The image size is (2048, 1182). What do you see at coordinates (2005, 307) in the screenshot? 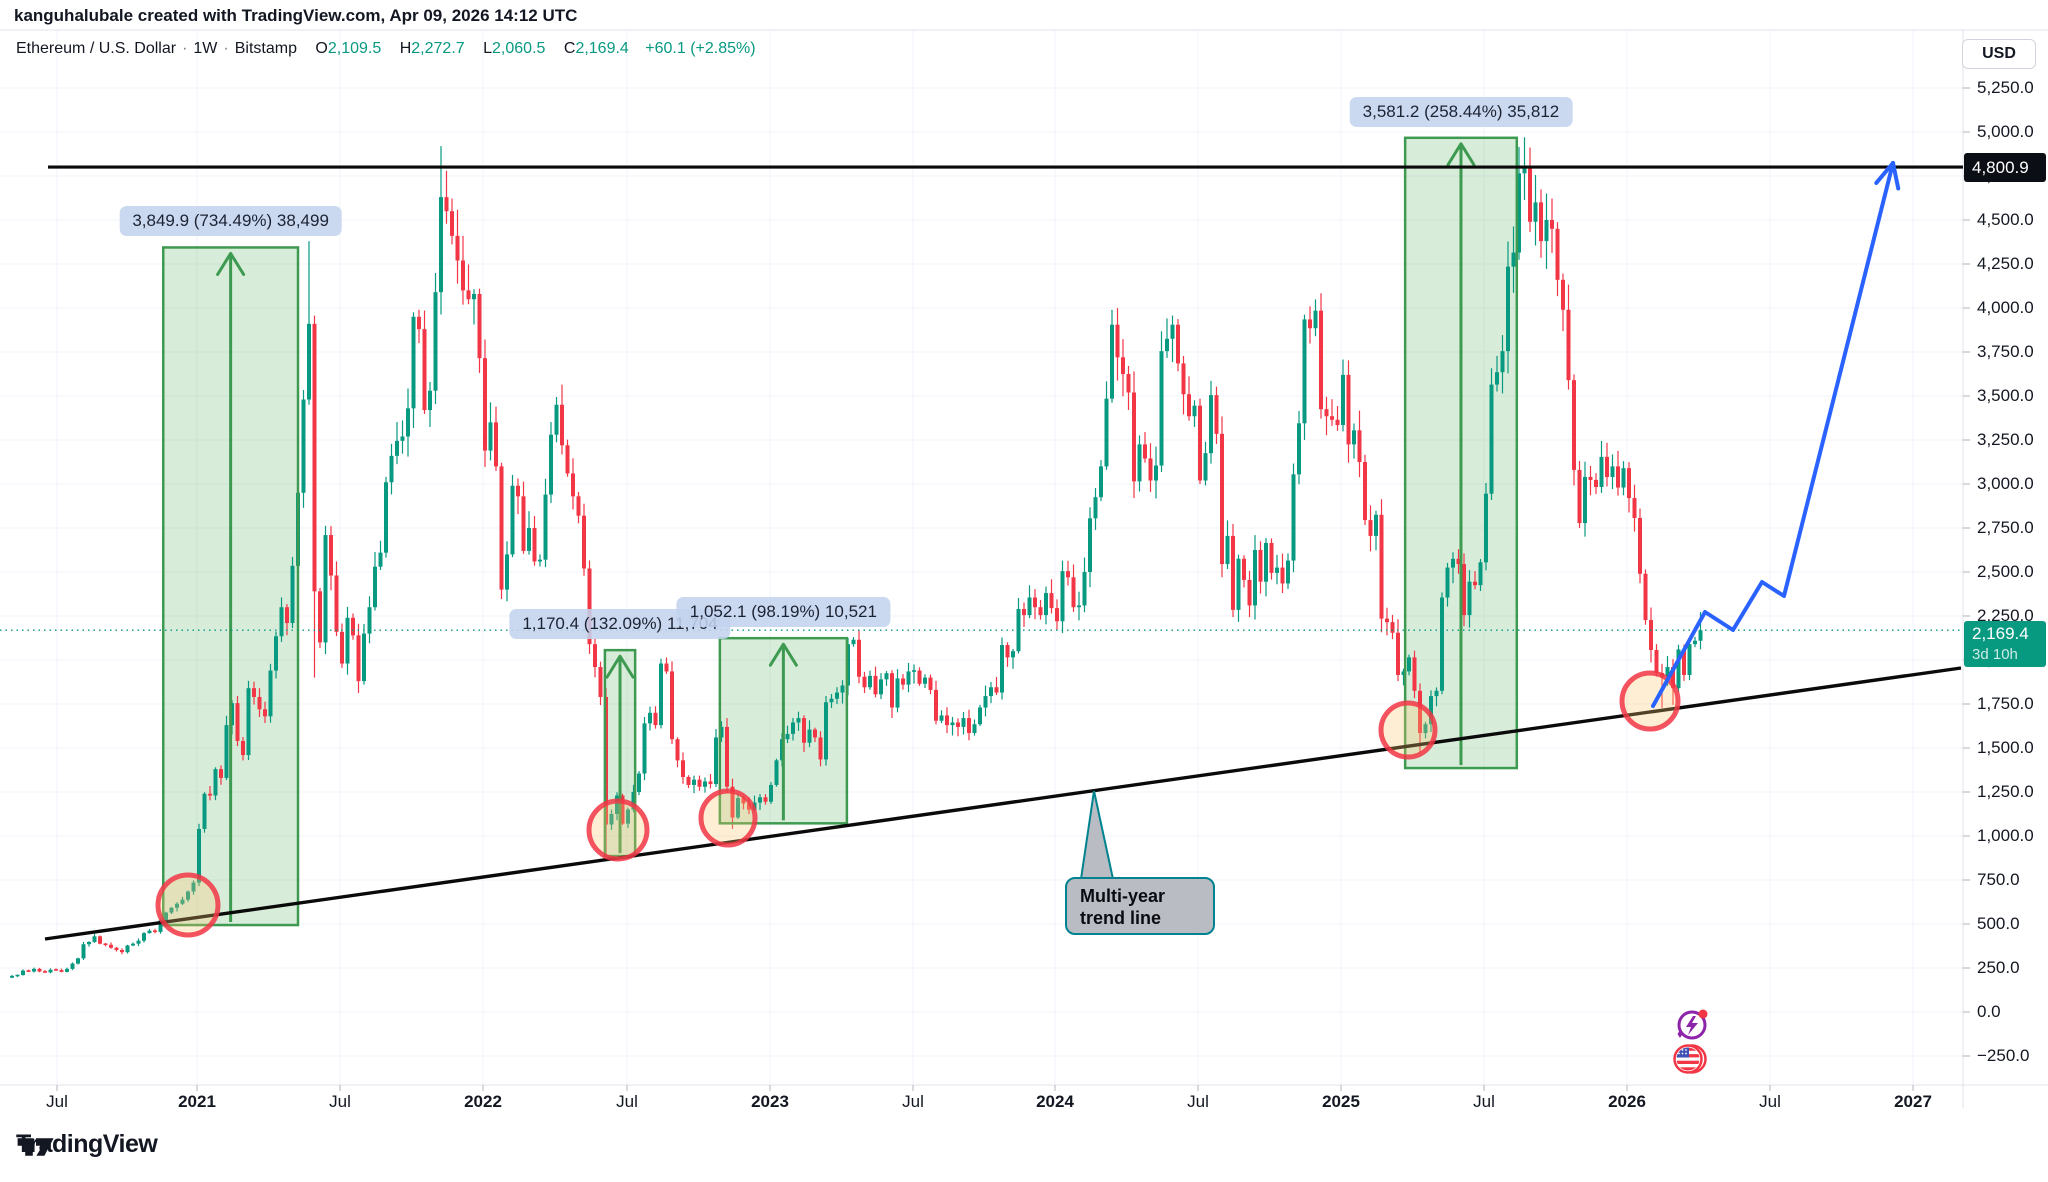
I see `price-axis-label: 4,000.0` at bounding box center [2005, 307].